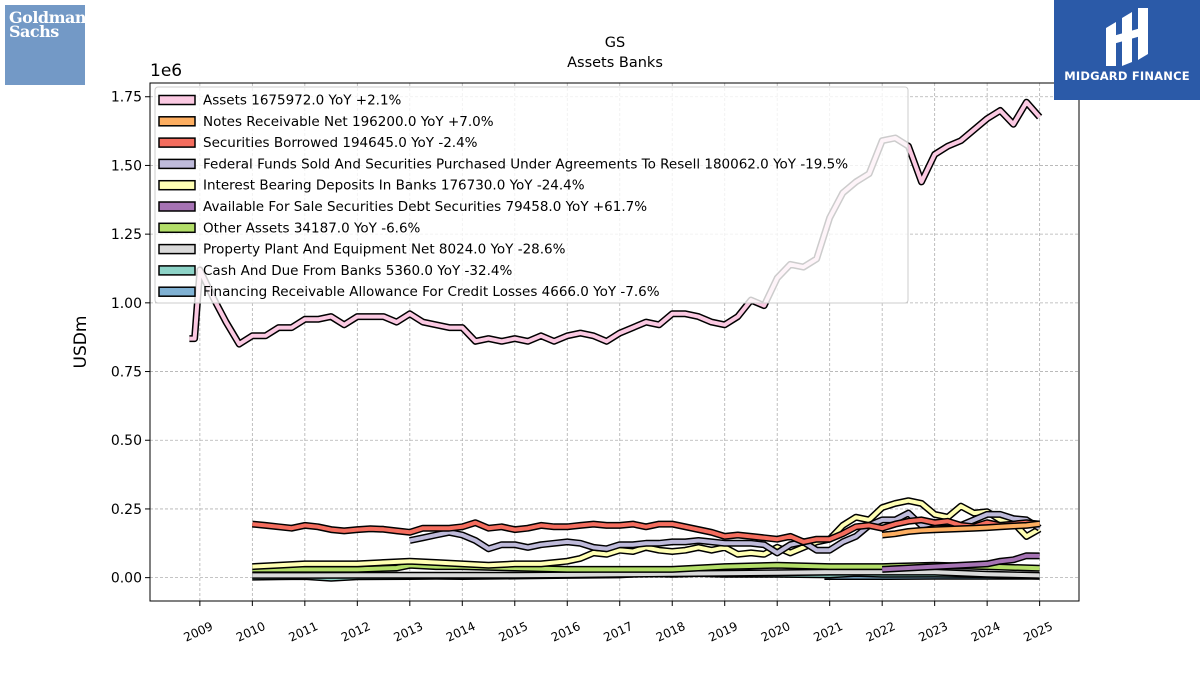 The height and width of the screenshot is (675, 1200). What do you see at coordinates (126, 373) in the screenshot?
I see `y-tick-label: 0.75` at bounding box center [126, 373].